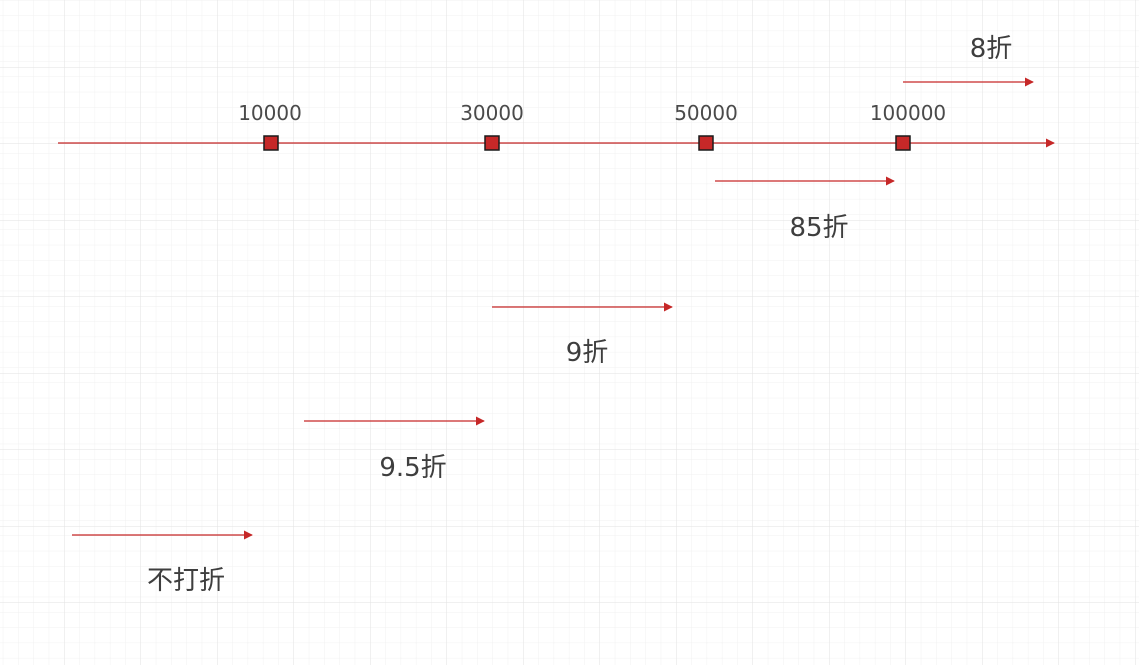 The height and width of the screenshot is (665, 1139). I want to click on range-label-no-discount: 不打折, so click(186, 581).